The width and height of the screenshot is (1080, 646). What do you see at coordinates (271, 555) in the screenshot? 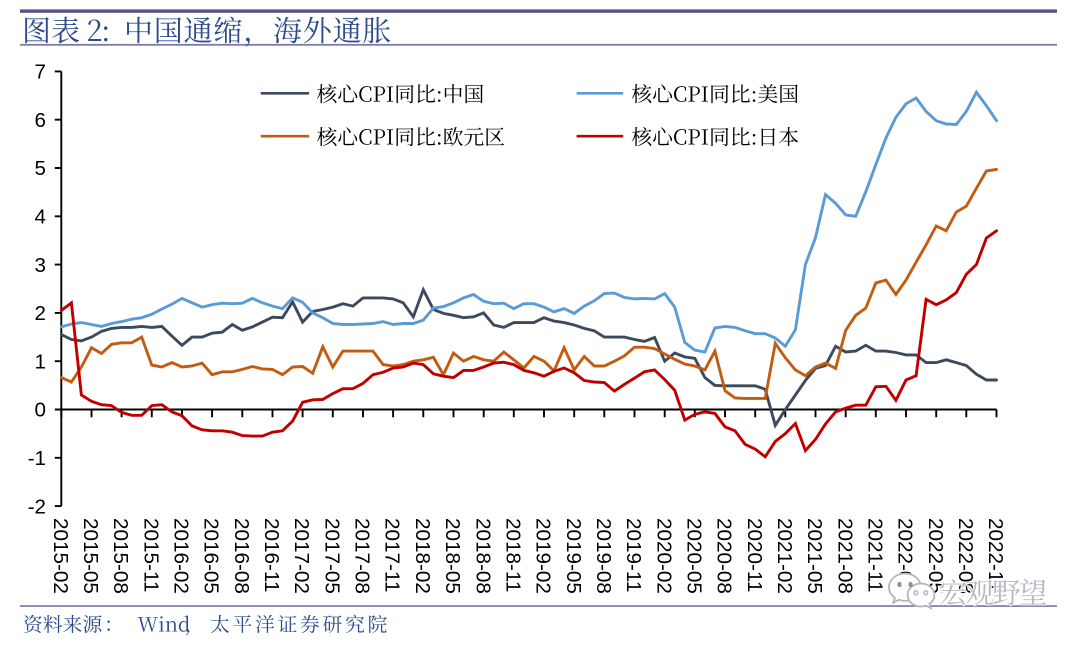
I see `svg-text: 2016-11` at bounding box center [271, 555].